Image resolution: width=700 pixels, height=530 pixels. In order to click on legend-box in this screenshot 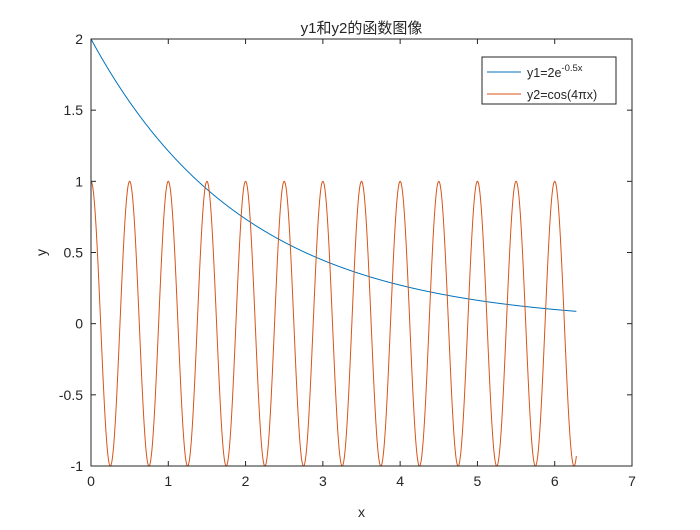, I will do `click(549, 80)`.